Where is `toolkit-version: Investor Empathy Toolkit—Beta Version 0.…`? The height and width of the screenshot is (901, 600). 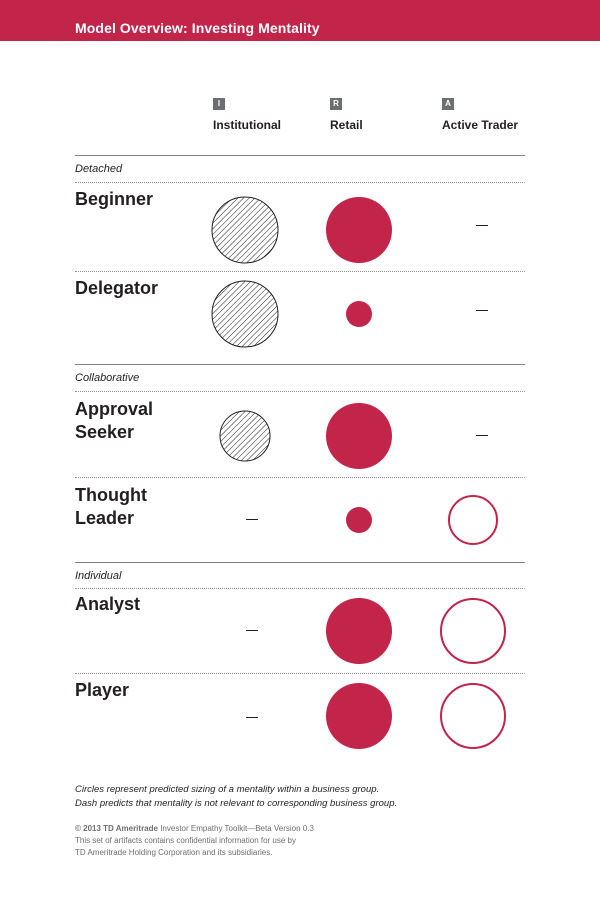 toolkit-version: Investor Empathy Toolkit—Beta Version 0.… is located at coordinates (235, 828).